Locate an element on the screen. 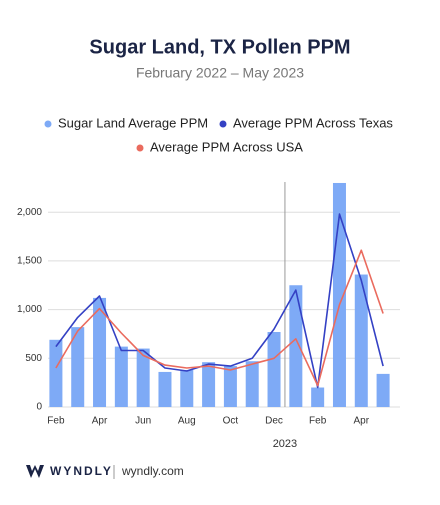 The image size is (440, 505). chart-title: Sugar Land, TX Pollen PPM is located at coordinates (219, 47).